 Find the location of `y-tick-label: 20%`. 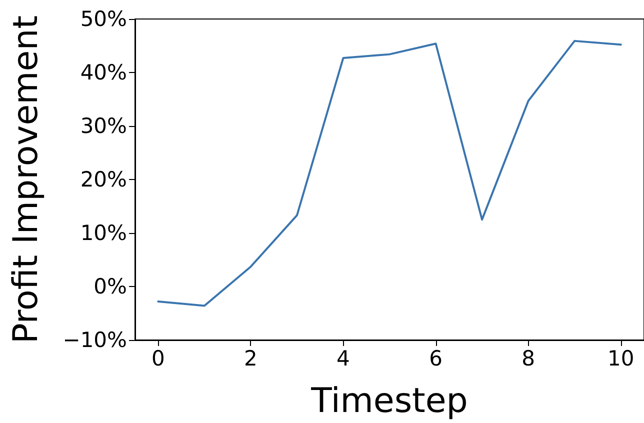

y-tick-label: 20% is located at coordinates (103, 180).